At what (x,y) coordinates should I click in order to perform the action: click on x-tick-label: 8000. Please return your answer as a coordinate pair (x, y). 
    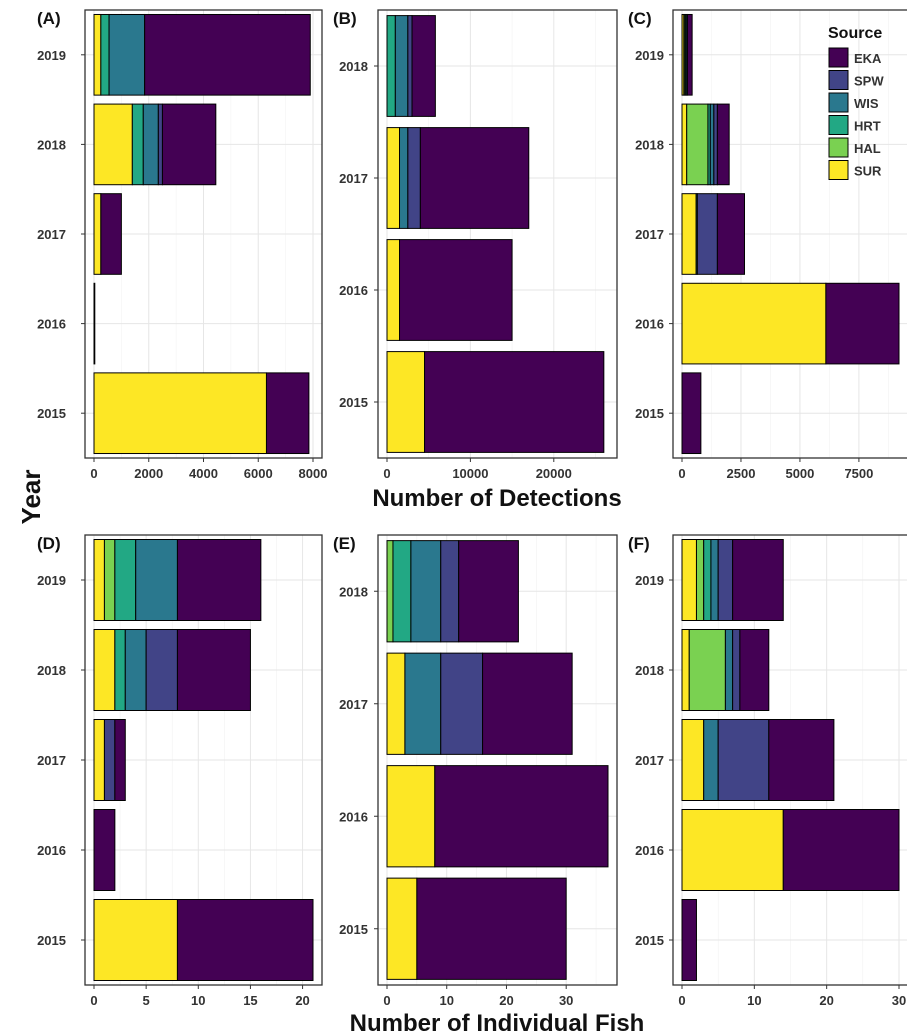
    Looking at the image, I should click on (313, 473).